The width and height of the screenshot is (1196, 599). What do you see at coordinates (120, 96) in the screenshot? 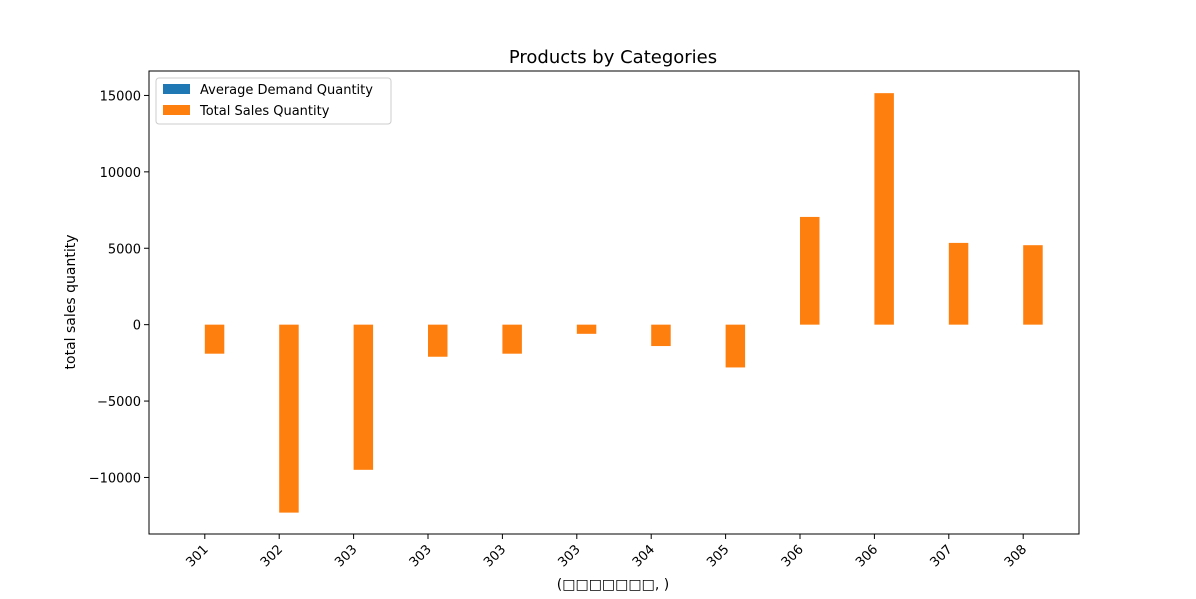
I see `y-tick-label: 15000` at bounding box center [120, 96].